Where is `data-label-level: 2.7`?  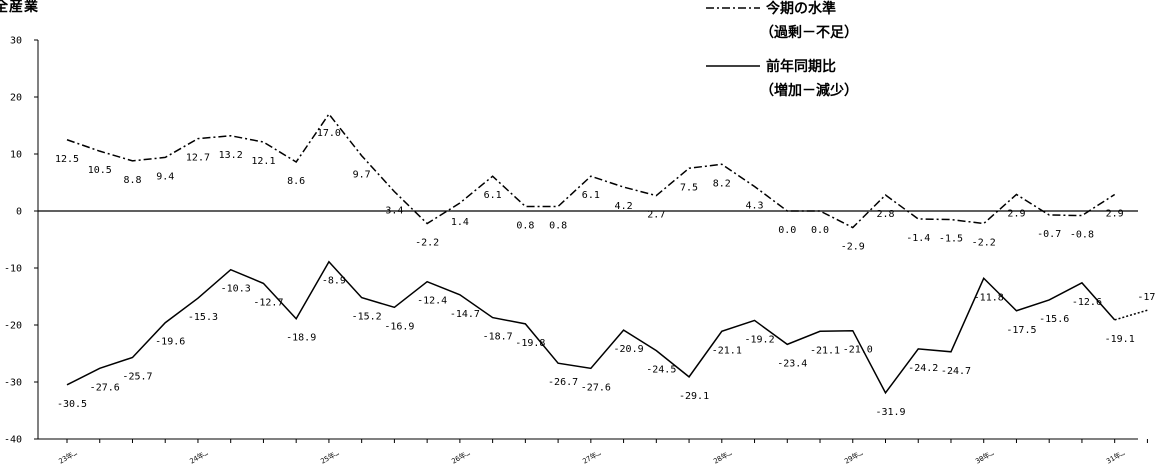 data-label-level: 2.7 is located at coordinates (656, 215).